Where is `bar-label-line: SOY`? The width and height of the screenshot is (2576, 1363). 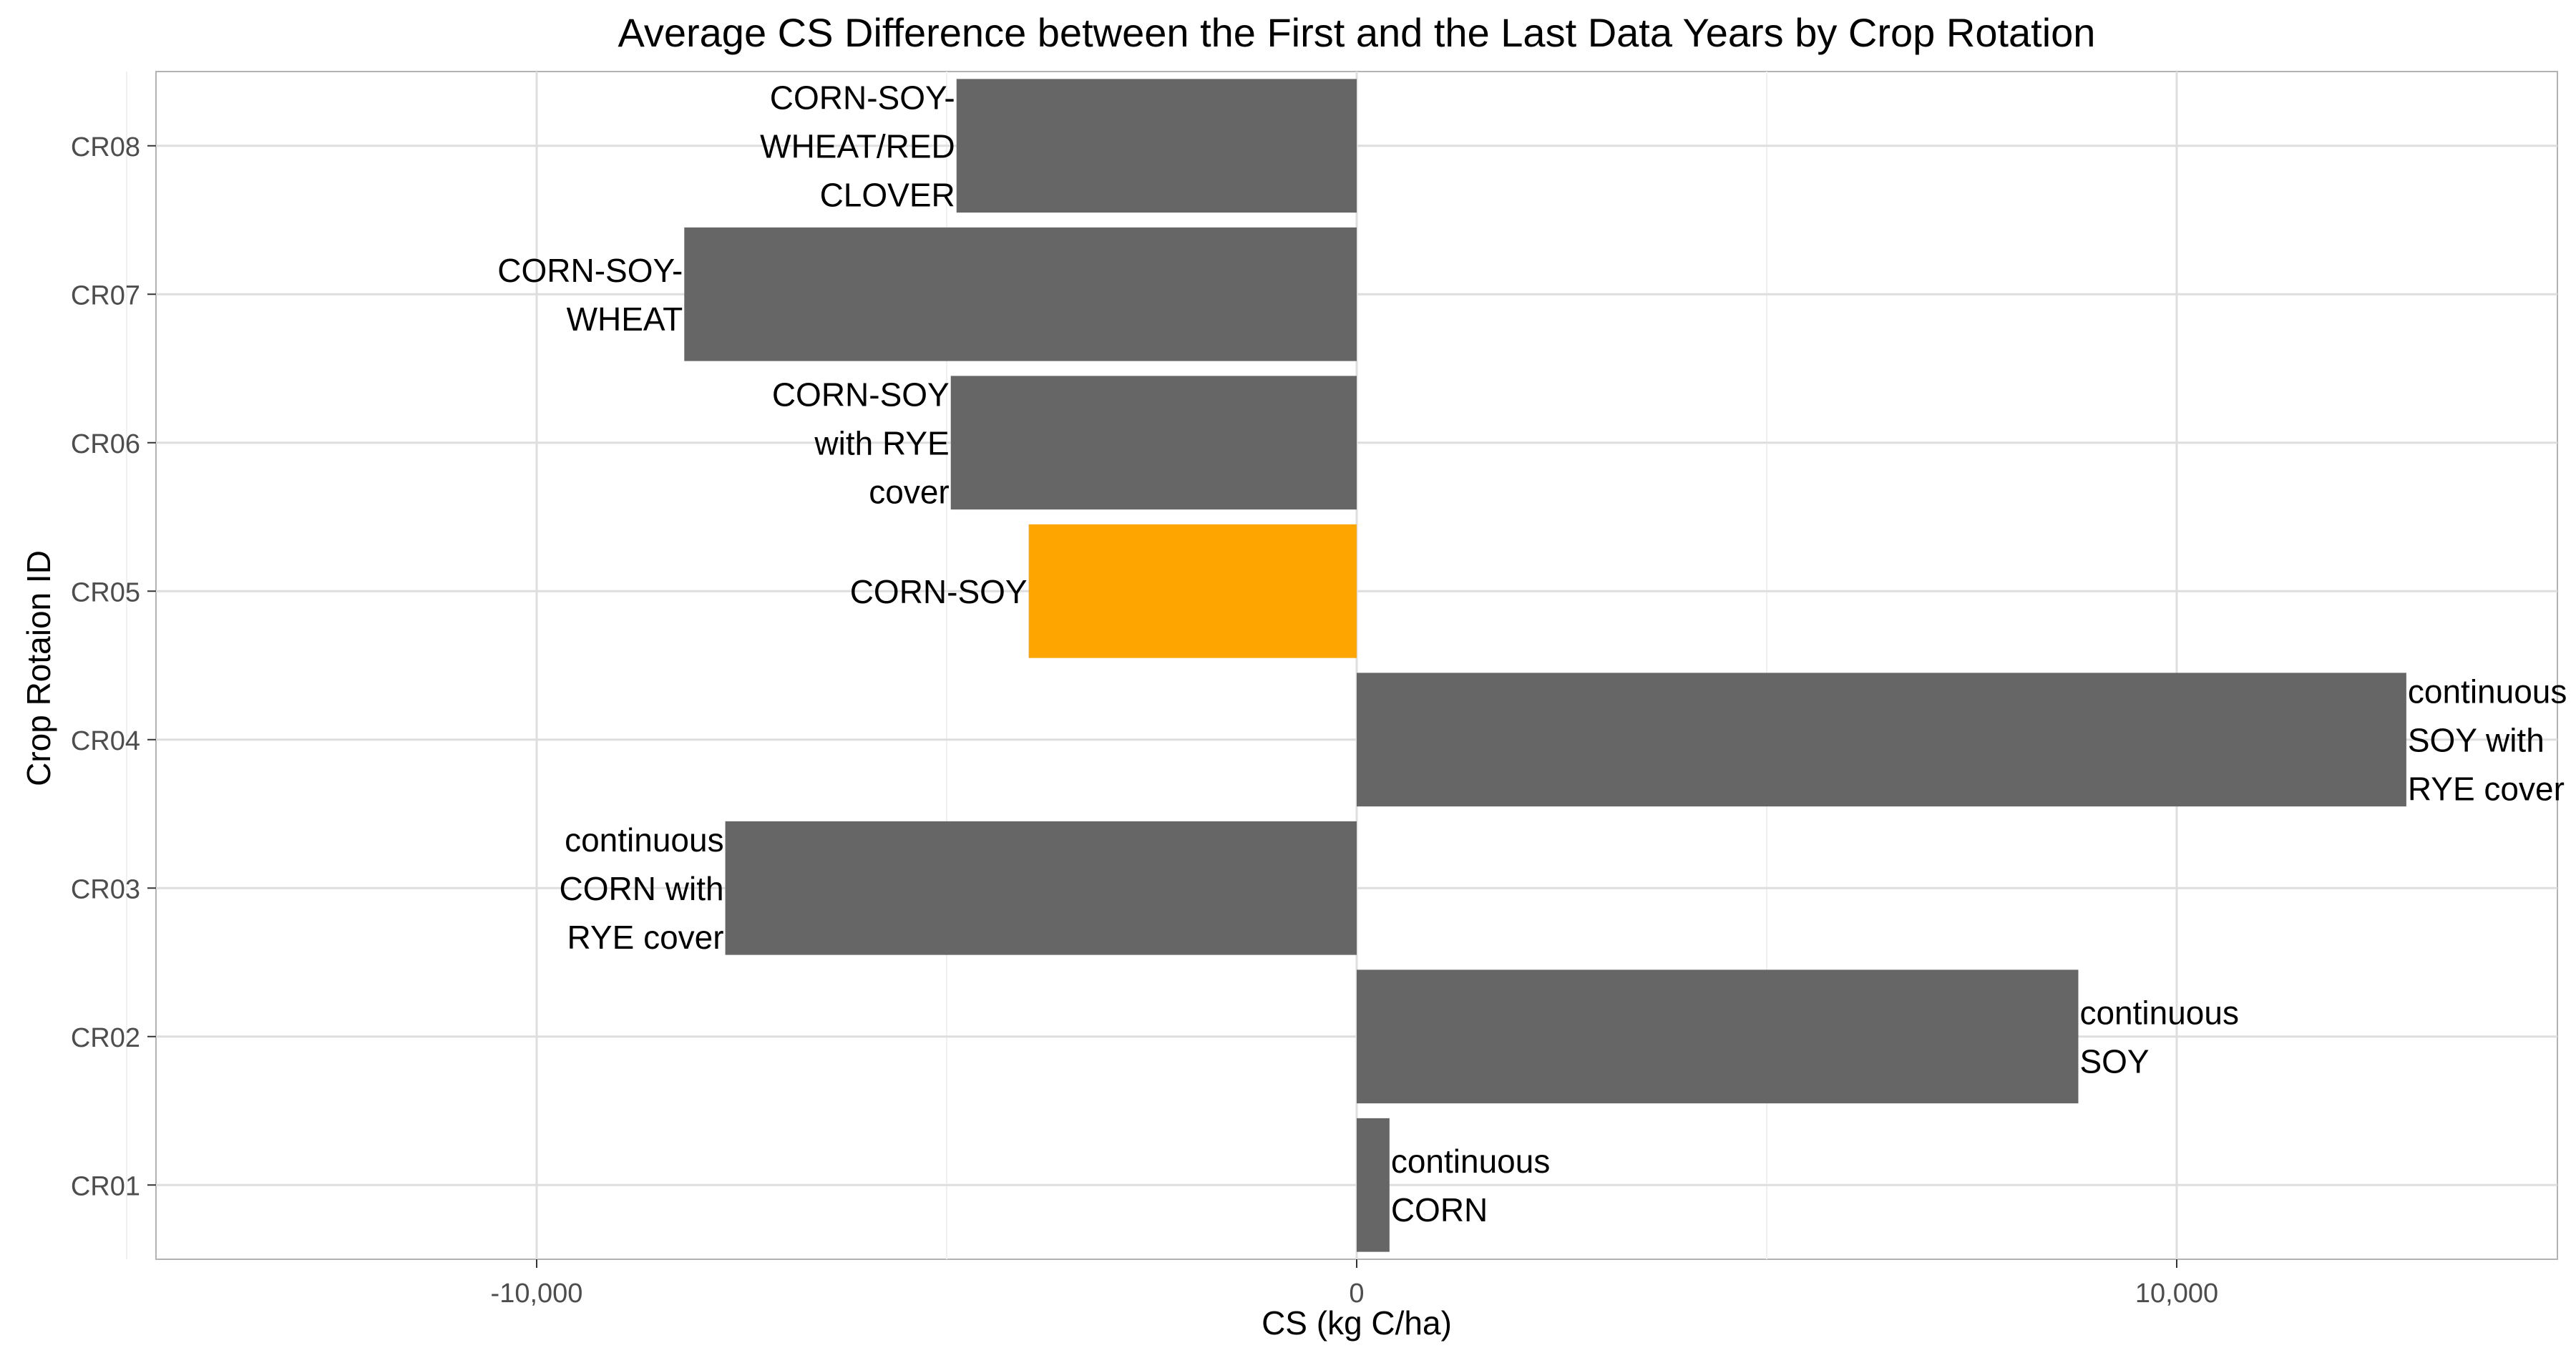
bar-label-line: SOY is located at coordinates (2114, 1061).